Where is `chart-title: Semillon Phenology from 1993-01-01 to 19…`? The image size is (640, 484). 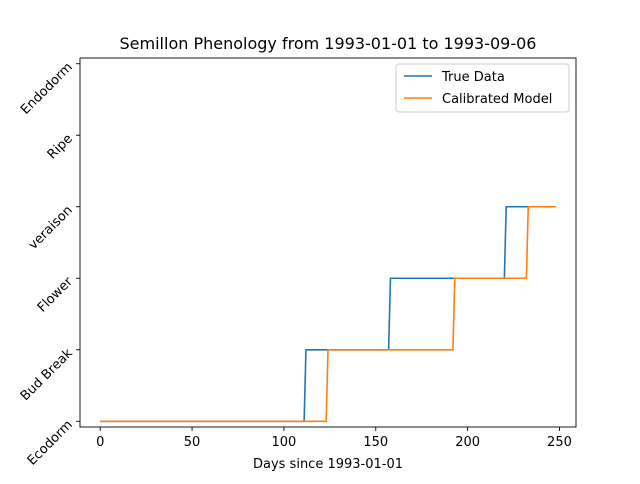 chart-title: Semillon Phenology from 1993-01-01 to 19… is located at coordinates (328, 43).